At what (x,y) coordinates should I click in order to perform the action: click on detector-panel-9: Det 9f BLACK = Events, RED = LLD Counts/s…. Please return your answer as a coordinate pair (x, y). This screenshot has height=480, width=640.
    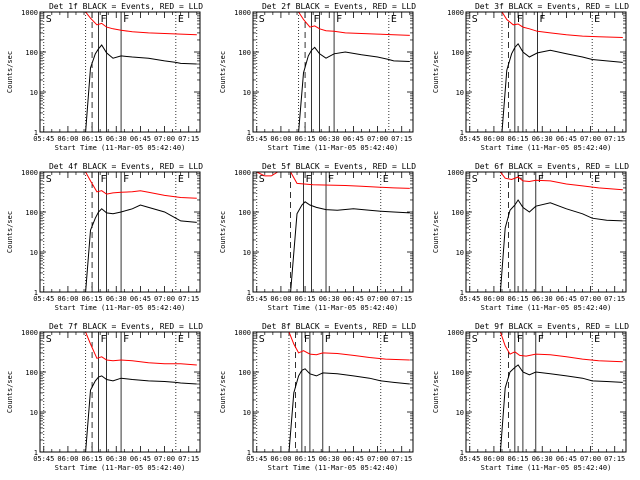
    Looking at the image, I should click on (530, 397).